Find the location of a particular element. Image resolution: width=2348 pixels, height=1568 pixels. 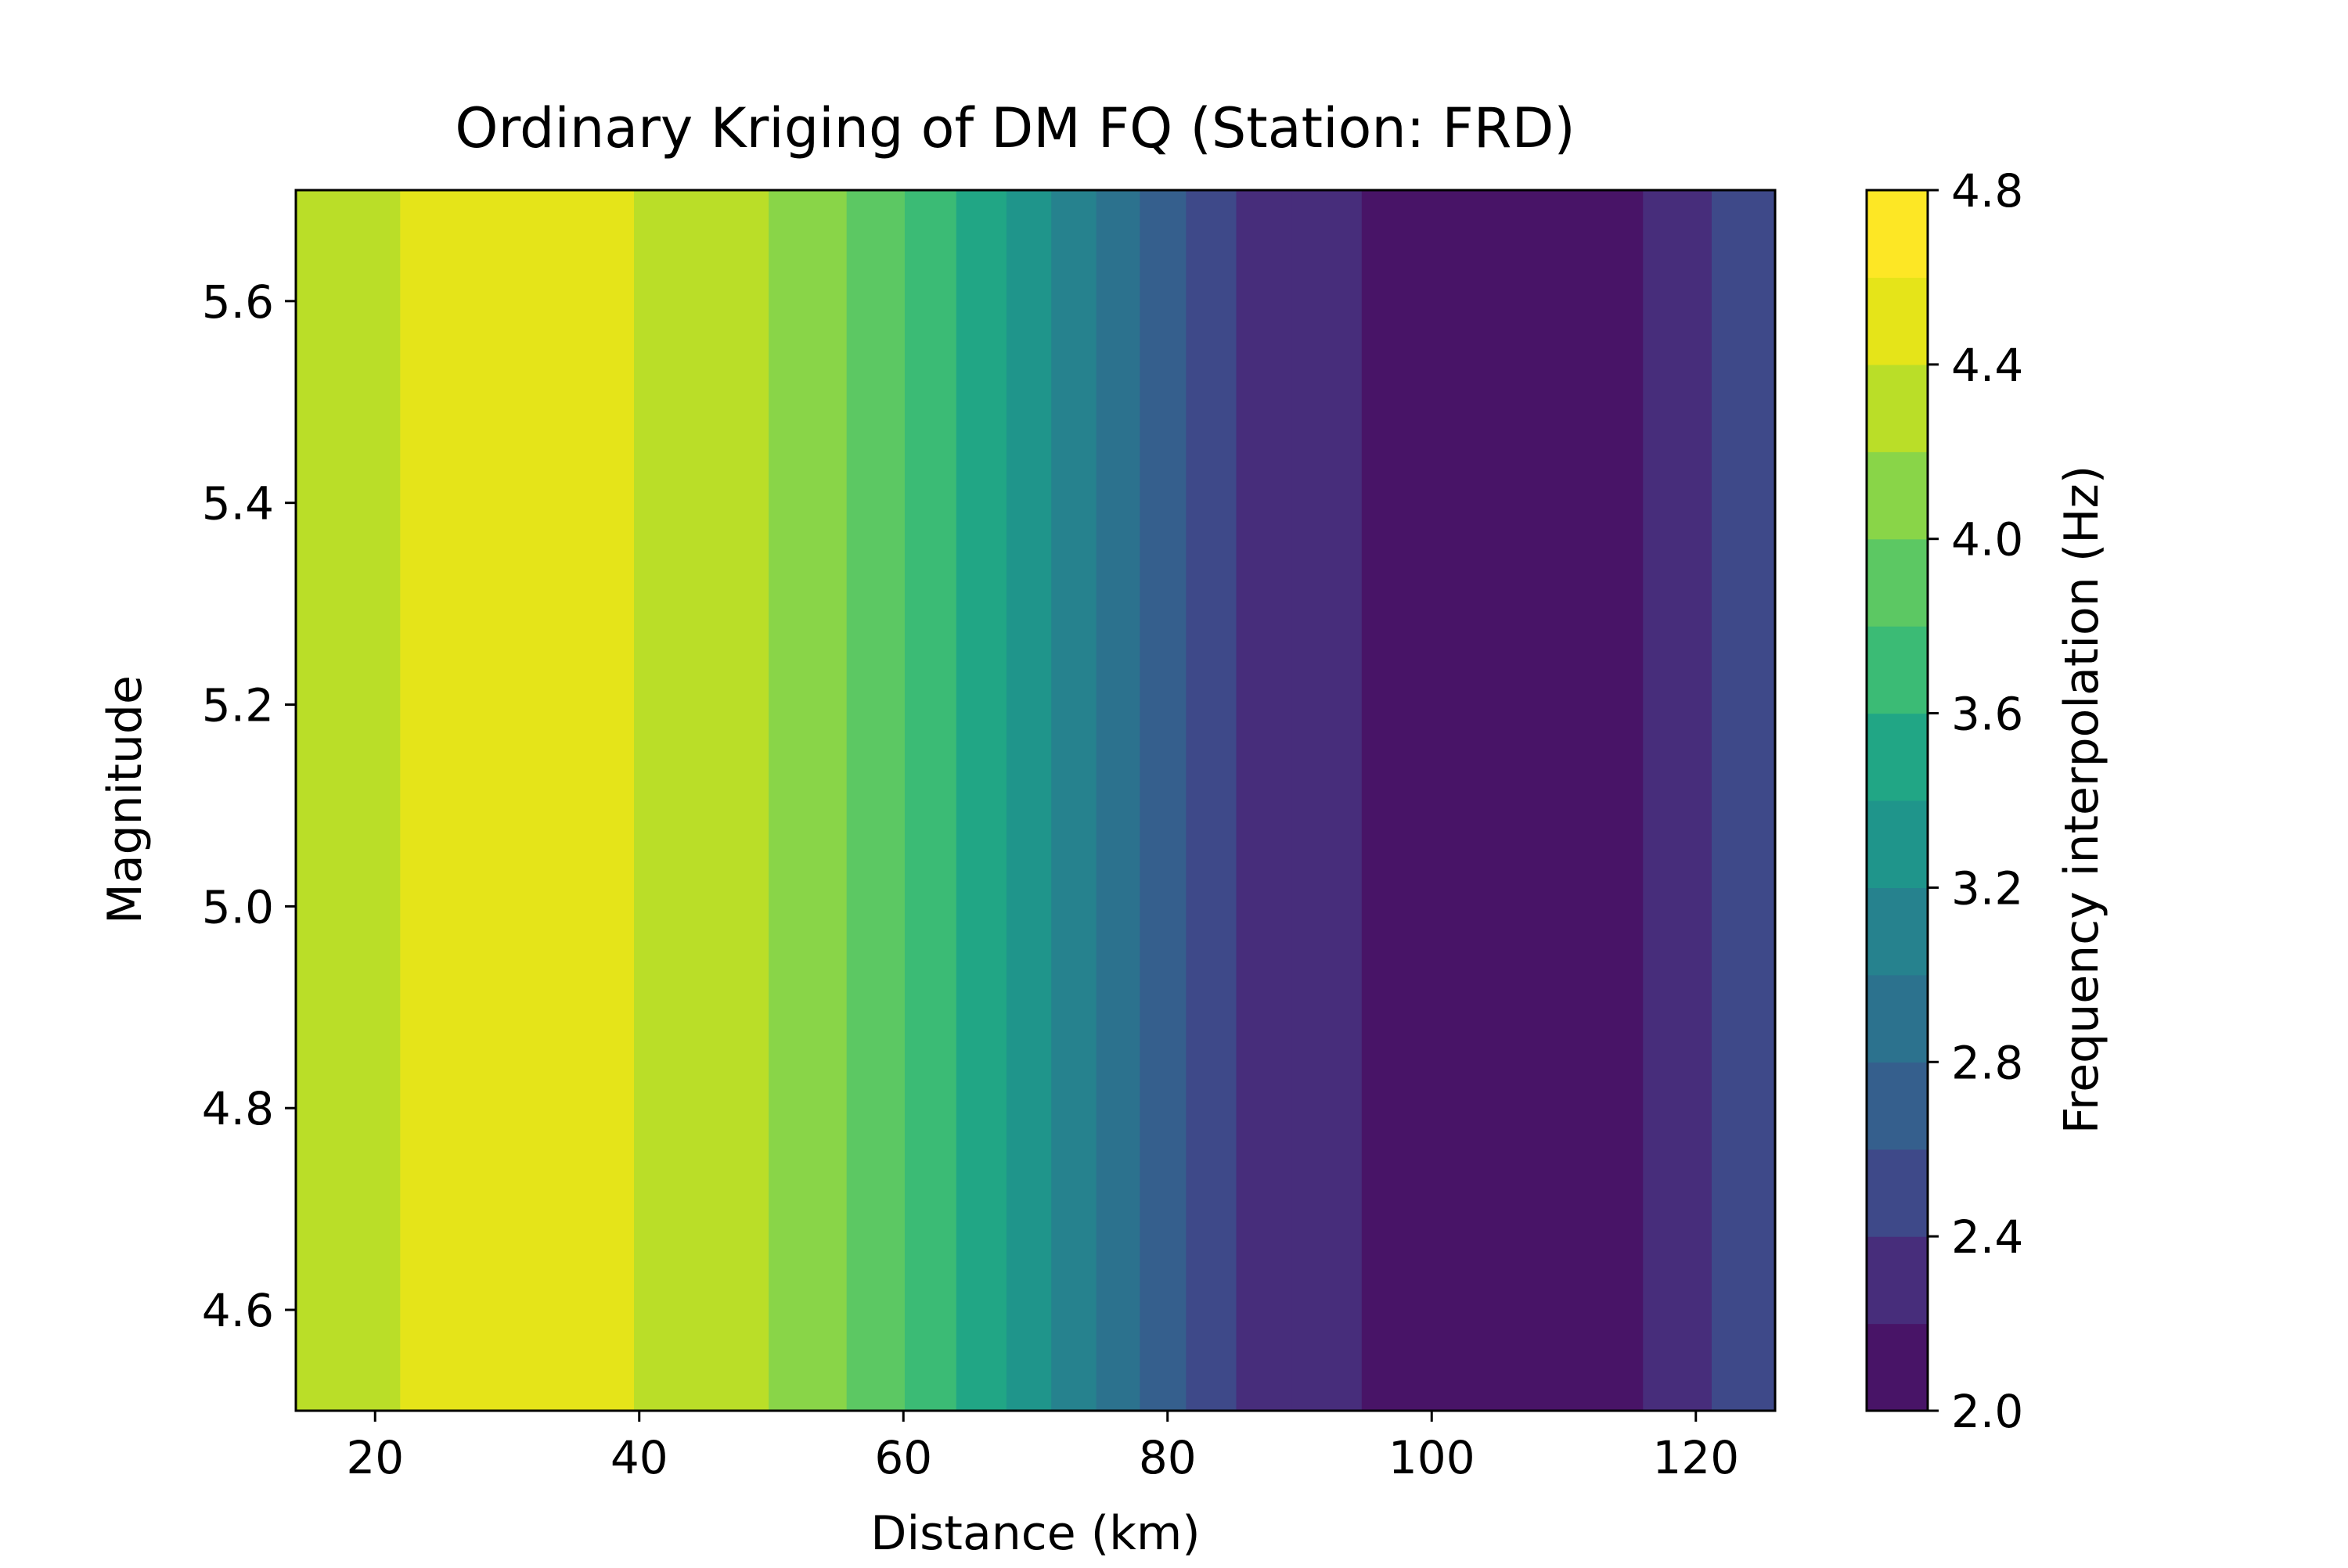

y-tick-label: 5.4 is located at coordinates (238, 504).